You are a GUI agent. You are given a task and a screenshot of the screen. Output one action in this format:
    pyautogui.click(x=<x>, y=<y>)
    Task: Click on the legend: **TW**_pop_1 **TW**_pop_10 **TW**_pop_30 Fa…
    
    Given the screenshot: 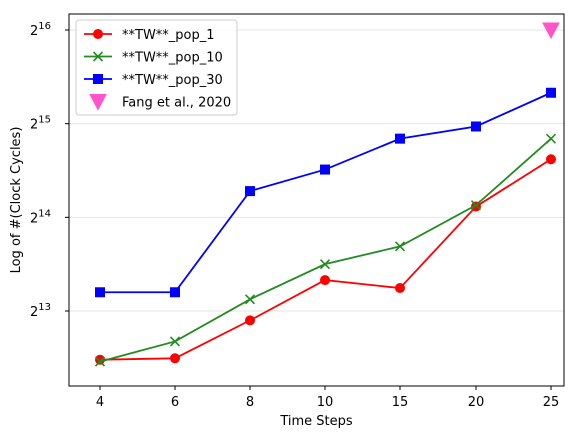 What is the action you would take?
    pyautogui.click(x=156, y=67)
    